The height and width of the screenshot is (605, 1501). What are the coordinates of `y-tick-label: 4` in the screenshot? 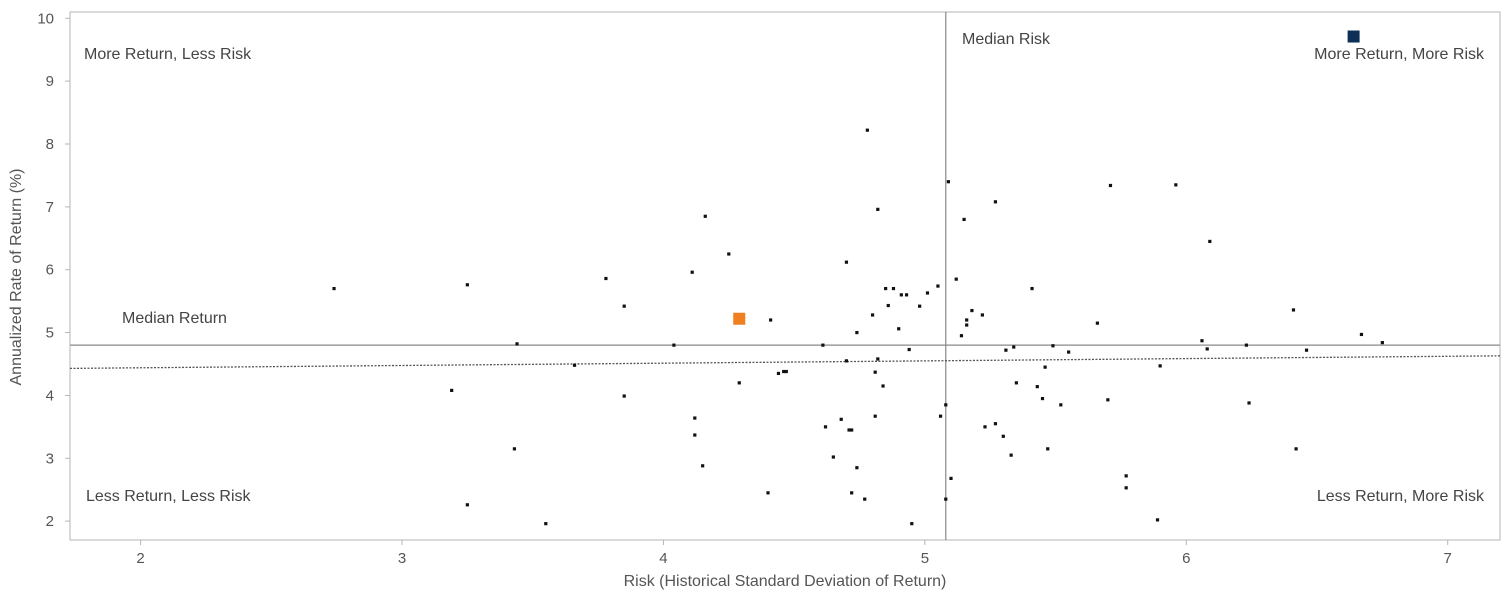 It's located at (50, 395).